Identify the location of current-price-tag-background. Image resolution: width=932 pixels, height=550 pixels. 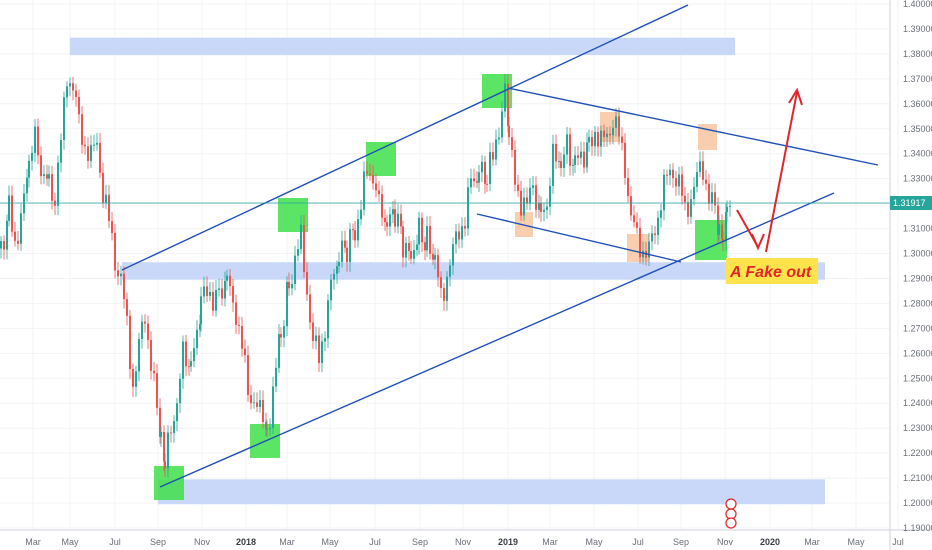
(911, 203).